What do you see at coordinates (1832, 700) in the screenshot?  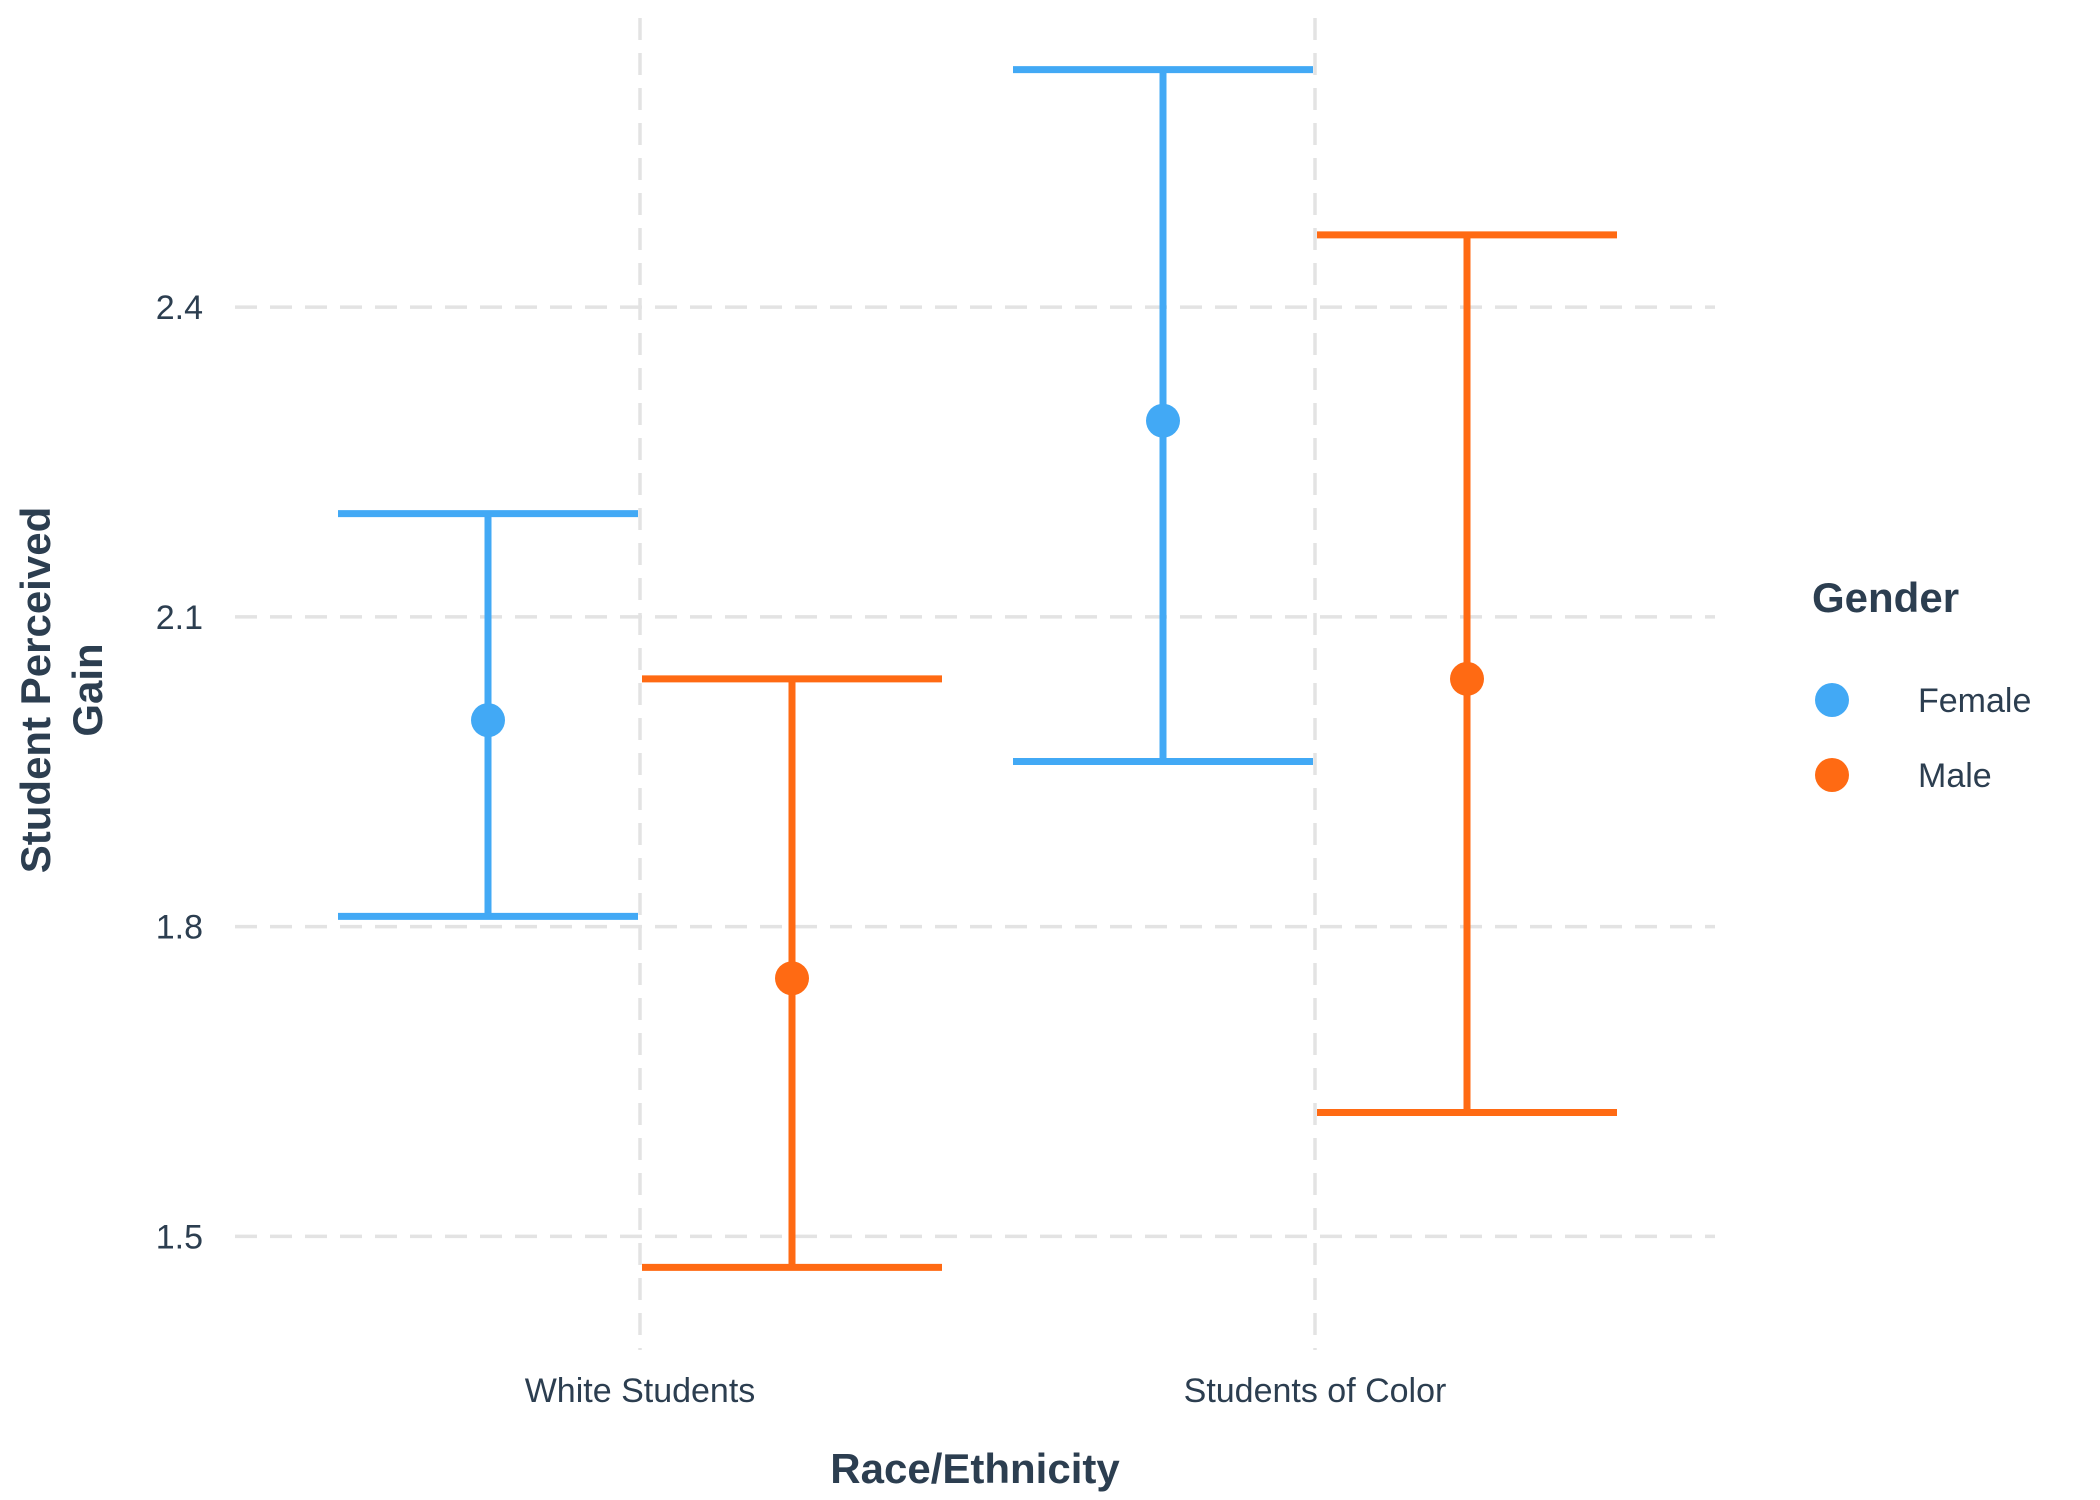 I see `legend-key-female` at bounding box center [1832, 700].